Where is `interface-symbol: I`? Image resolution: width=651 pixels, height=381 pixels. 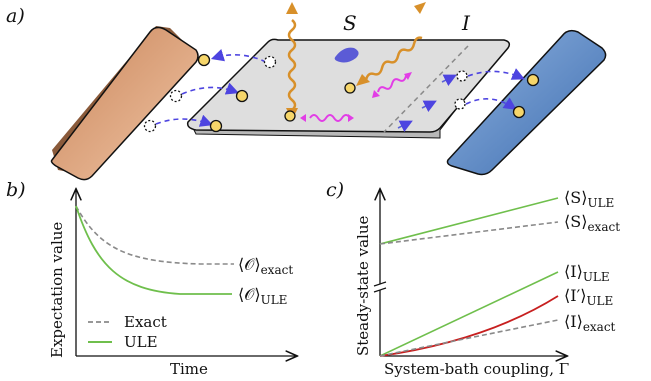 interface-symbol: I is located at coordinates (466, 23).